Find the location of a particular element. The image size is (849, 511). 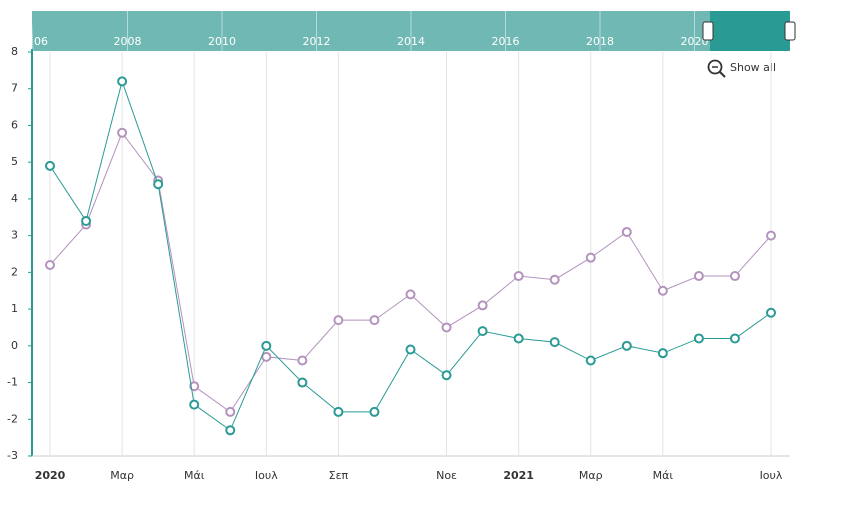

navigator-labels: 06 2008 2010 2012 2014 2016 2018 2020 is located at coordinates (369, 31).